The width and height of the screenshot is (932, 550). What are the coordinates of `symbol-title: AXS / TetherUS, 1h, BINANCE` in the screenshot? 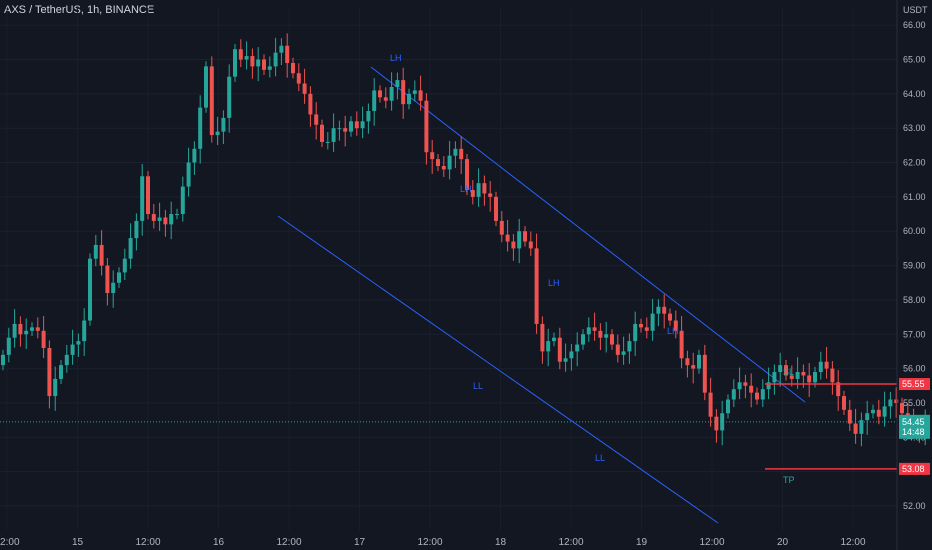 It's located at (79, 10).